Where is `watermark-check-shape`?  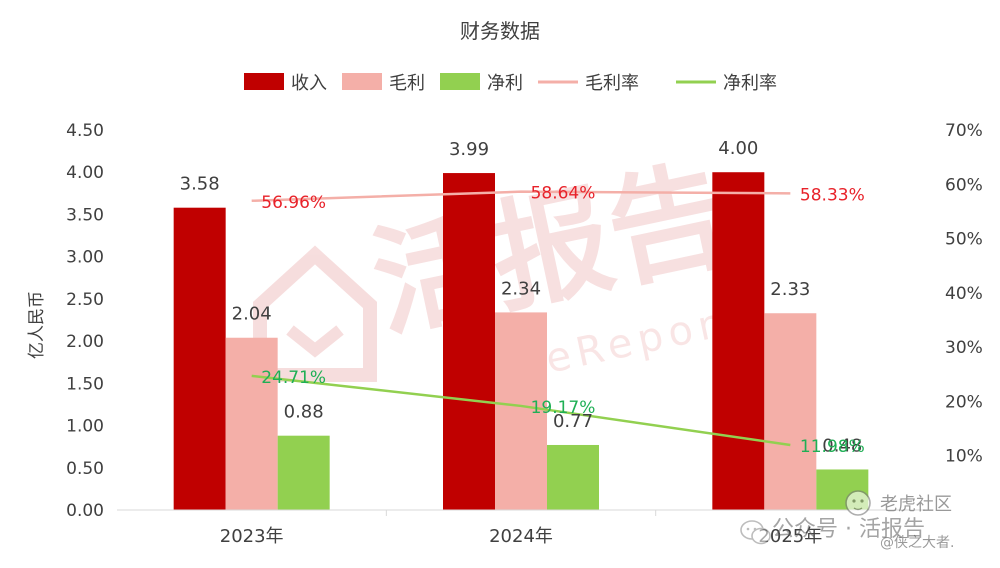
watermark-check-shape is located at coordinates (315, 341).